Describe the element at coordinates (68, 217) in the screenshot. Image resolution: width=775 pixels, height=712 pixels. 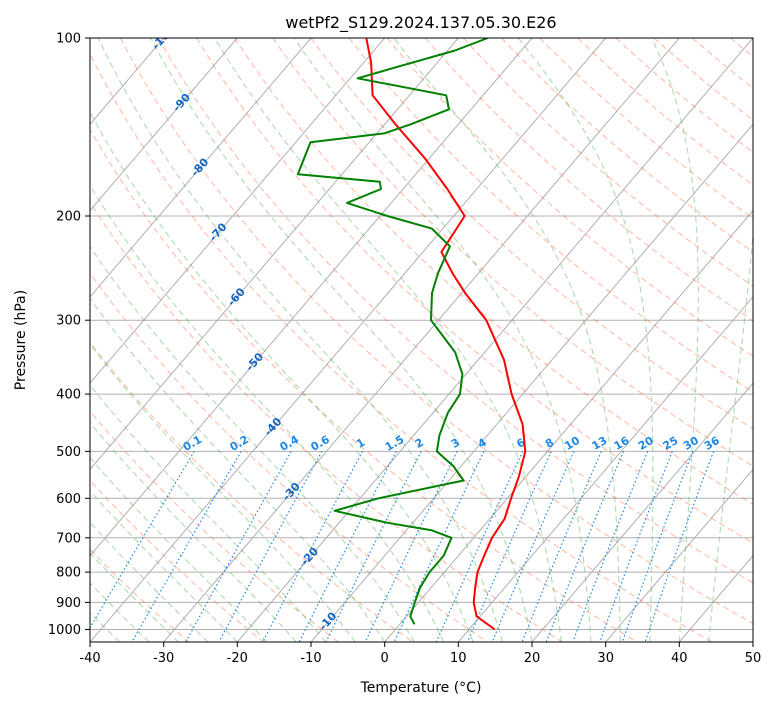
I see `y-tick-label: 200` at that location.